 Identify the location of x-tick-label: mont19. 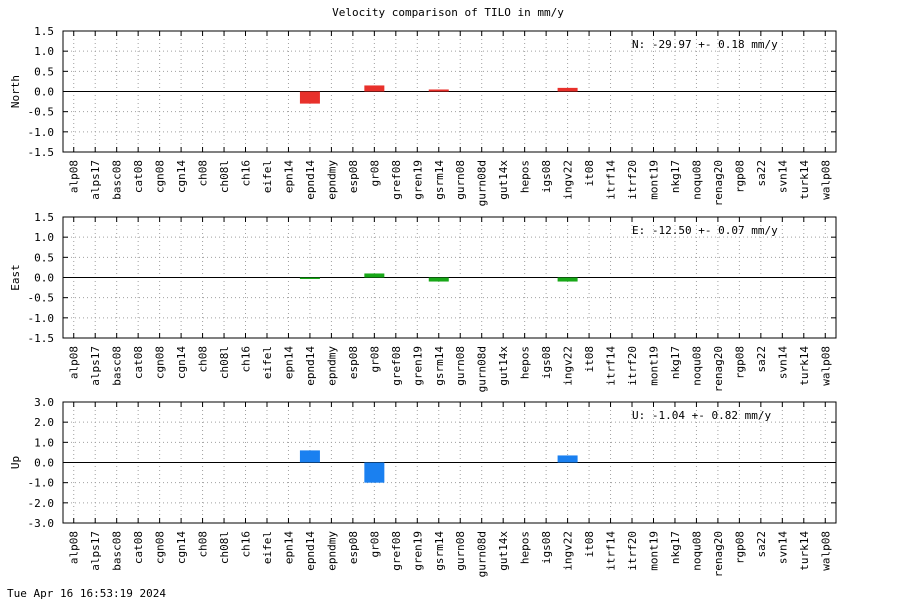
(653, 551).